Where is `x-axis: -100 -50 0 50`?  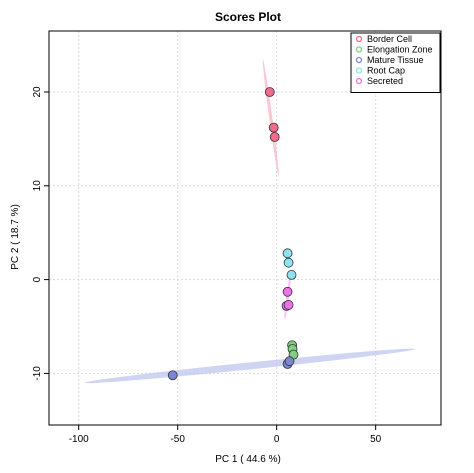 x-axis: -100 -50 0 50 is located at coordinates (225, 434).